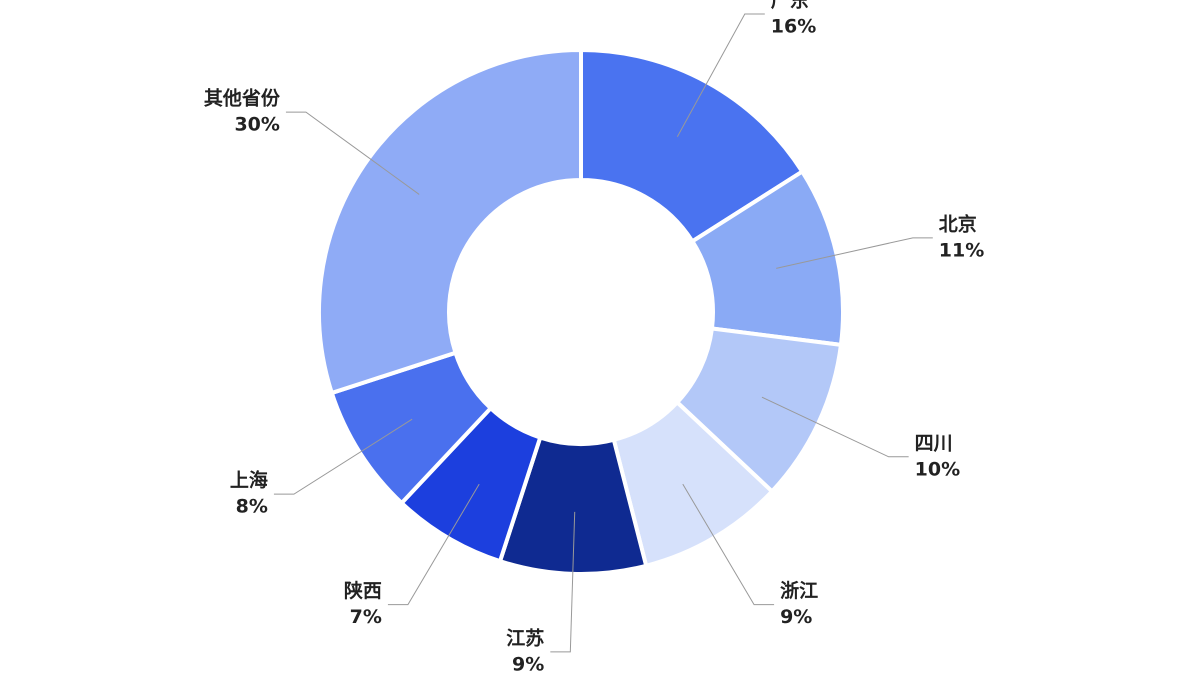  I want to click on slice-label: 其他省份, so click(242, 98).